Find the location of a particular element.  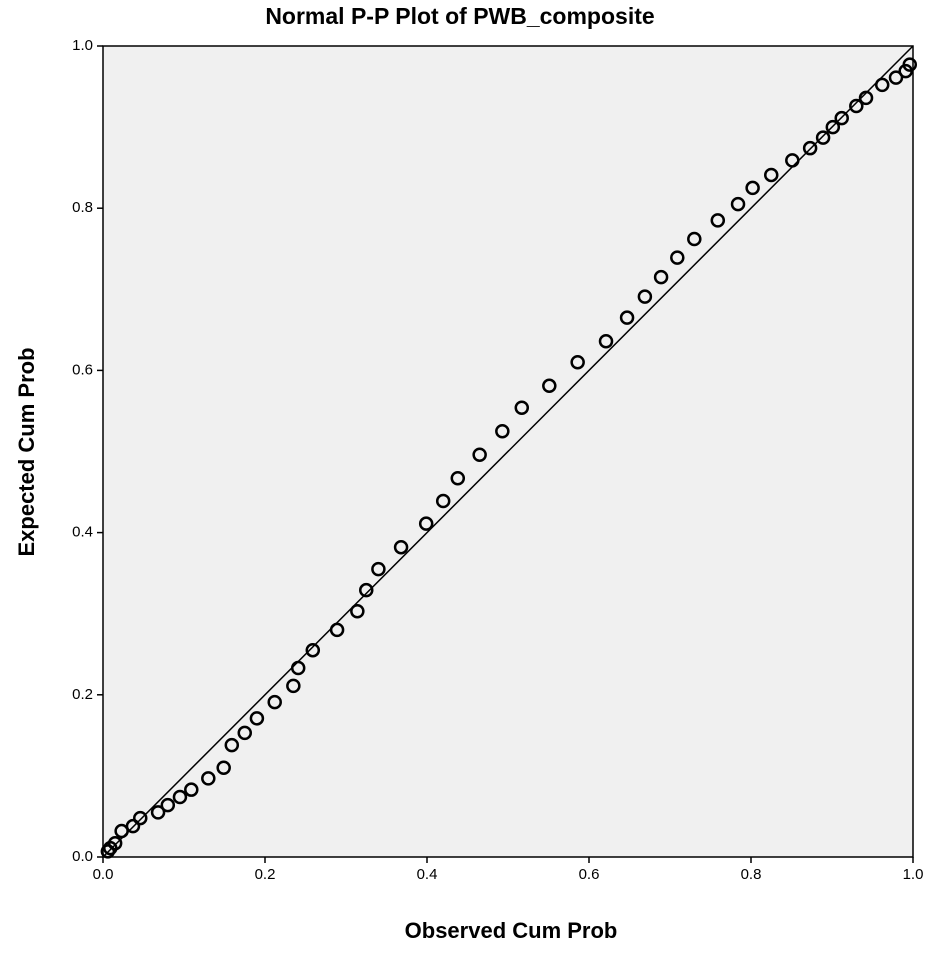

x-axis-label: Observed Cum Prob is located at coordinates (511, 930).